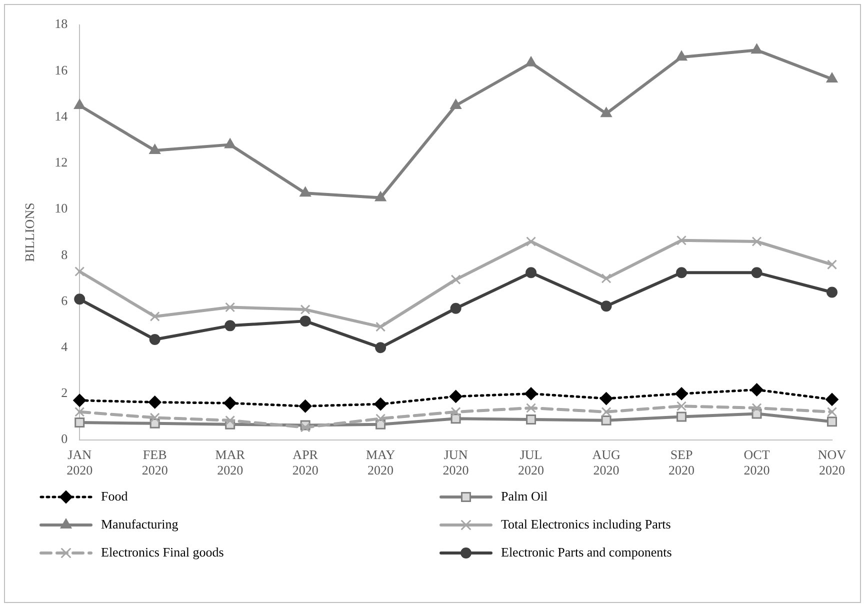 The image size is (867, 609). What do you see at coordinates (586, 552) in the screenshot?
I see `legend-label: Electronic Parts and components` at bounding box center [586, 552].